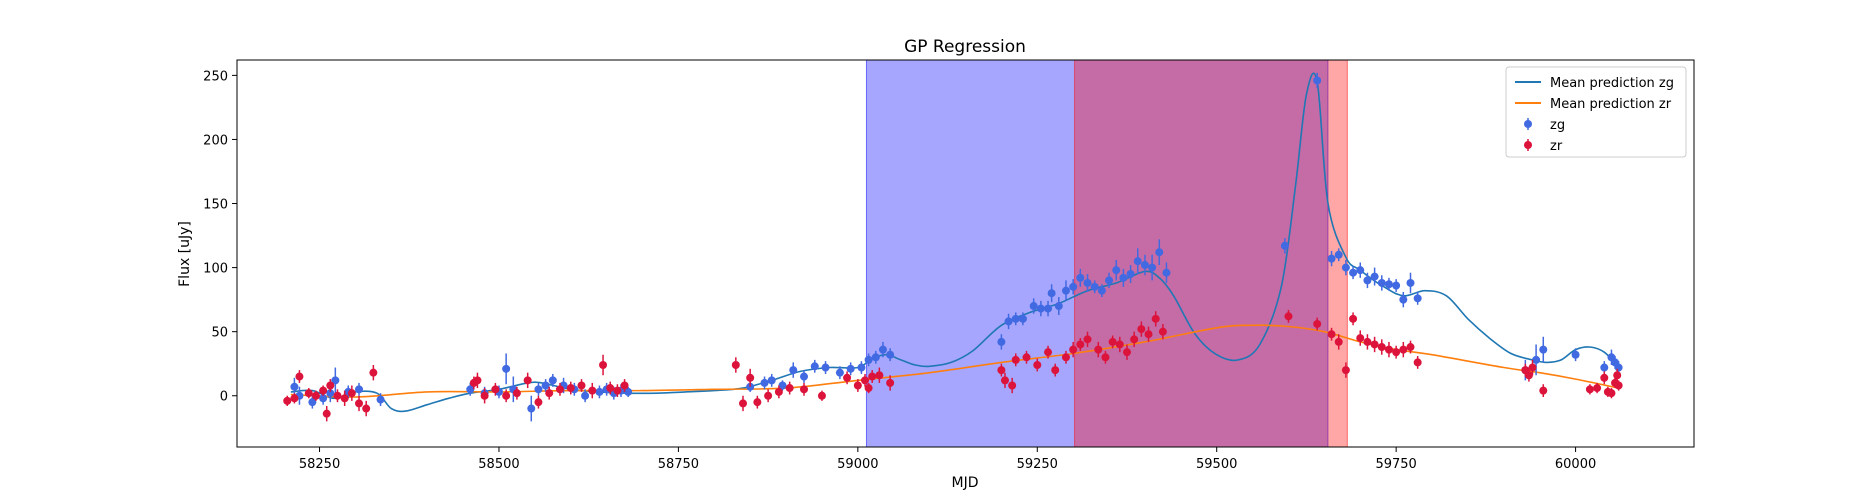 The width and height of the screenshot is (1875, 500). Describe the element at coordinates (498, 464) in the screenshot. I see `x-tick-label: 58500` at that location.